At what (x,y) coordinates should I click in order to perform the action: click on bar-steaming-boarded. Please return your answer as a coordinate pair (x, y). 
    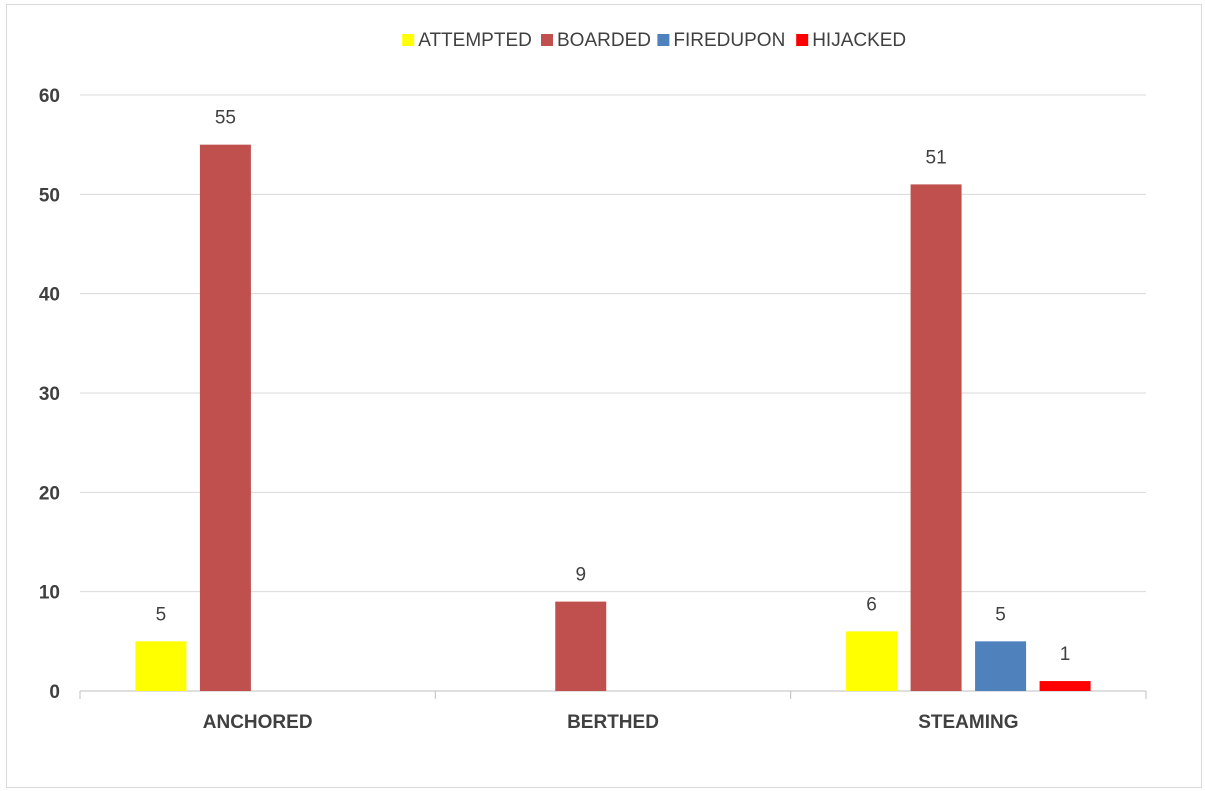
    Looking at the image, I should click on (936, 437).